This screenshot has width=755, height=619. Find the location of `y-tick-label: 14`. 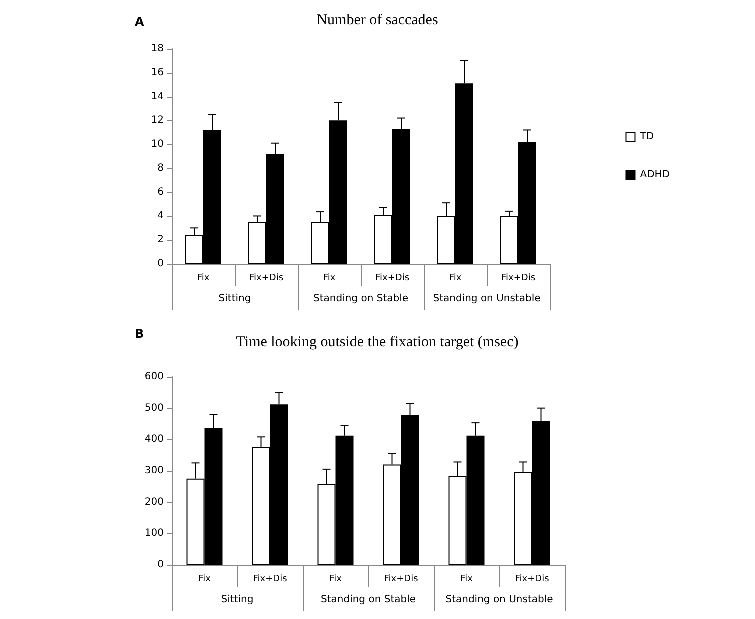

y-tick-label: 14 is located at coordinates (157, 96).